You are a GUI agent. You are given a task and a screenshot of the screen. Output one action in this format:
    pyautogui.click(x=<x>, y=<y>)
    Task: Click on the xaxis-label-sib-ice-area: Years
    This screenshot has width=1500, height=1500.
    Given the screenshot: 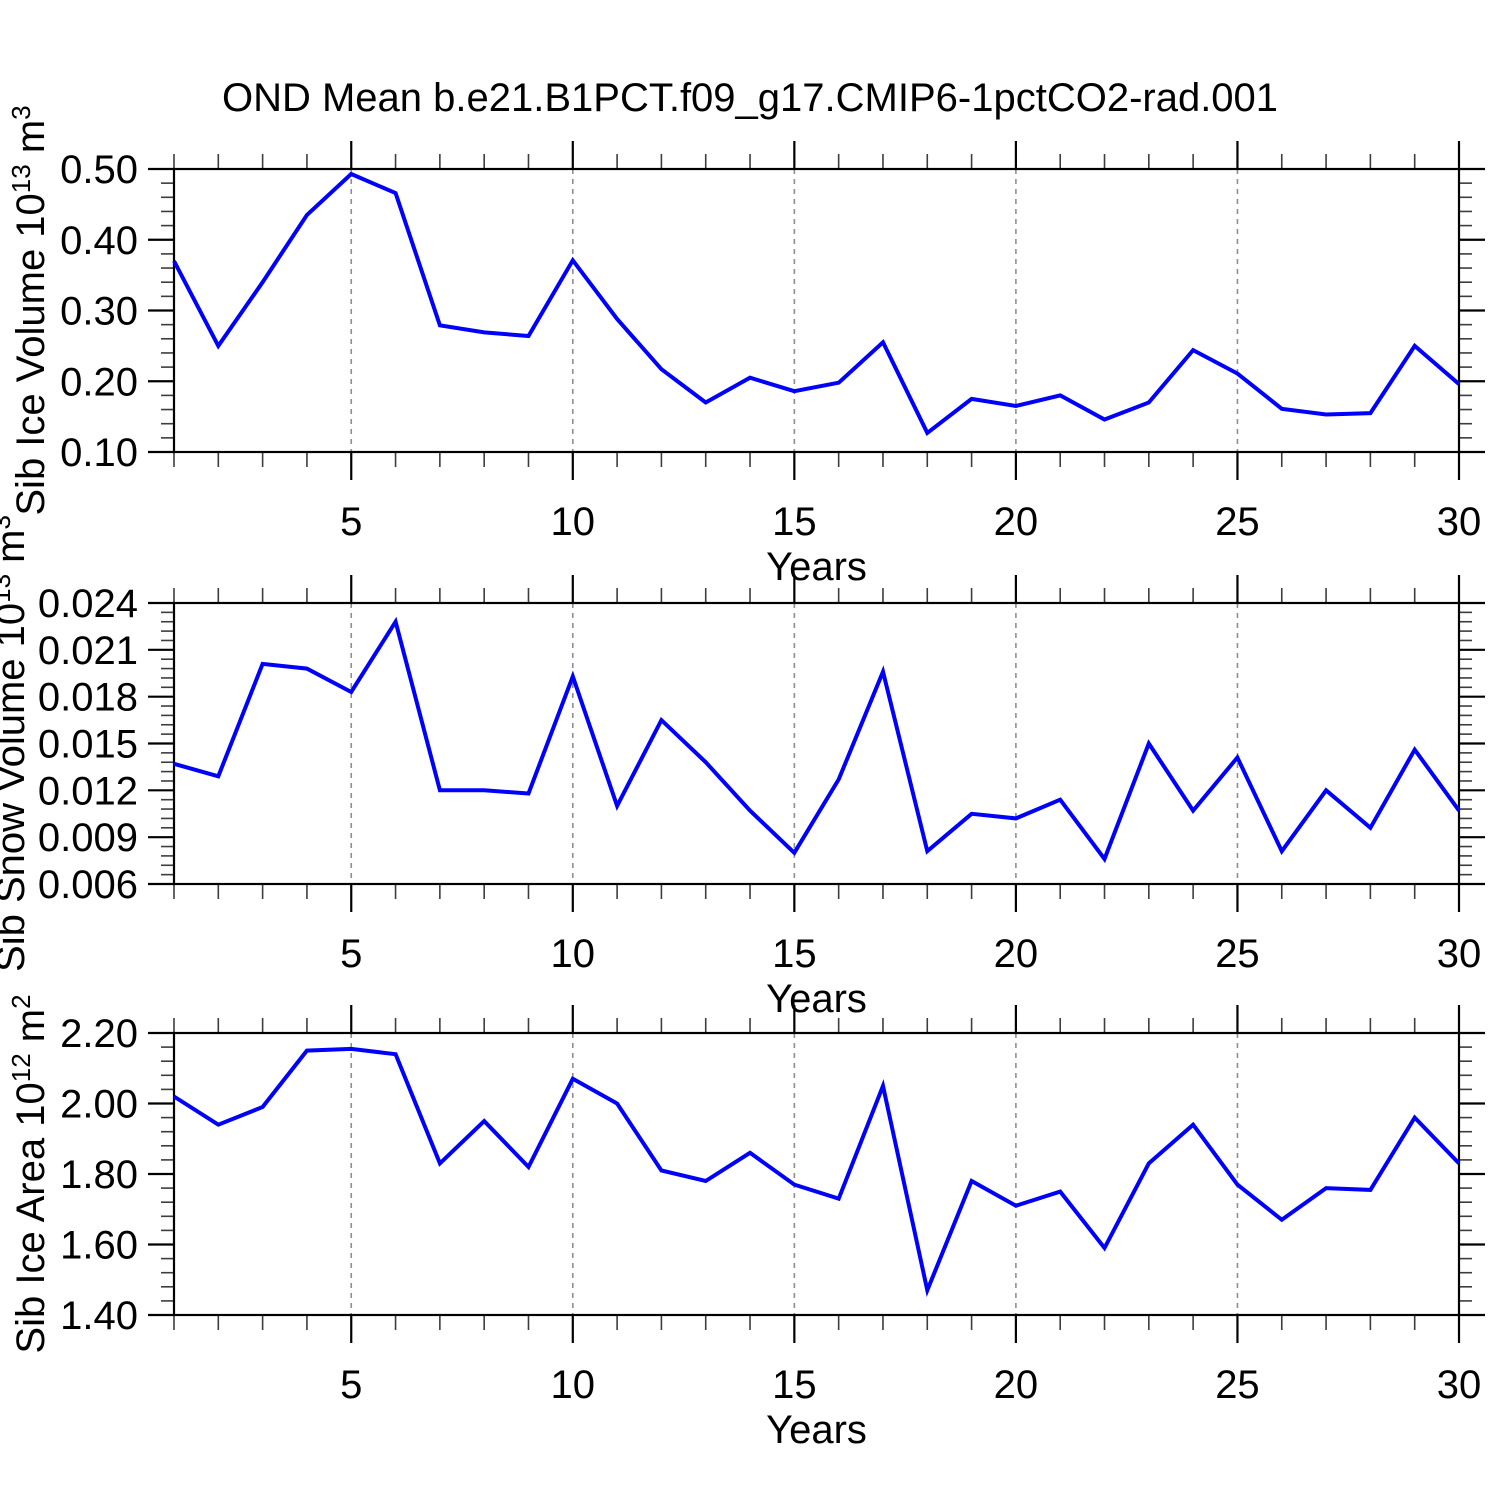 What is the action you would take?
    pyautogui.click(x=816, y=1430)
    